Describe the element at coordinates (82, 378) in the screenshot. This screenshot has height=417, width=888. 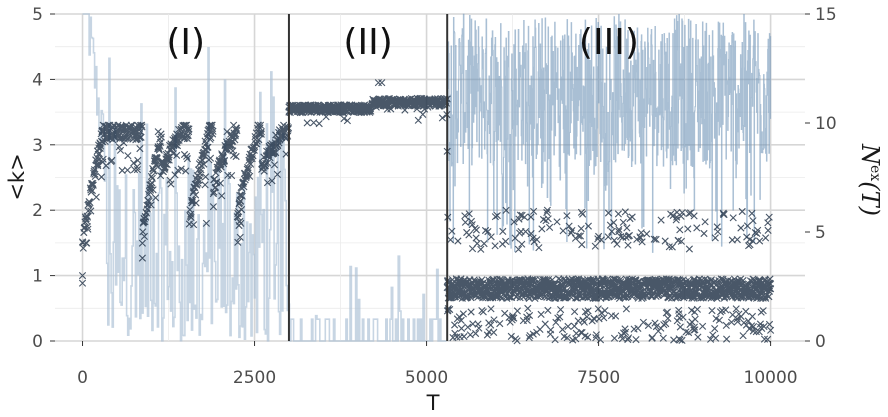
I see `x-tick-label: 0` at that location.